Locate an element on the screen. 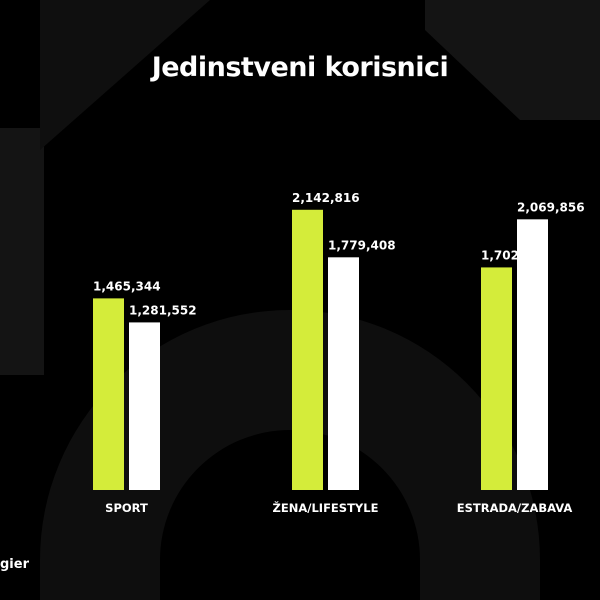 Image resolution: width=600 pixels, height=600 pixels. category-label-2: ESTRADA/ZABAVA is located at coordinates (515, 508).